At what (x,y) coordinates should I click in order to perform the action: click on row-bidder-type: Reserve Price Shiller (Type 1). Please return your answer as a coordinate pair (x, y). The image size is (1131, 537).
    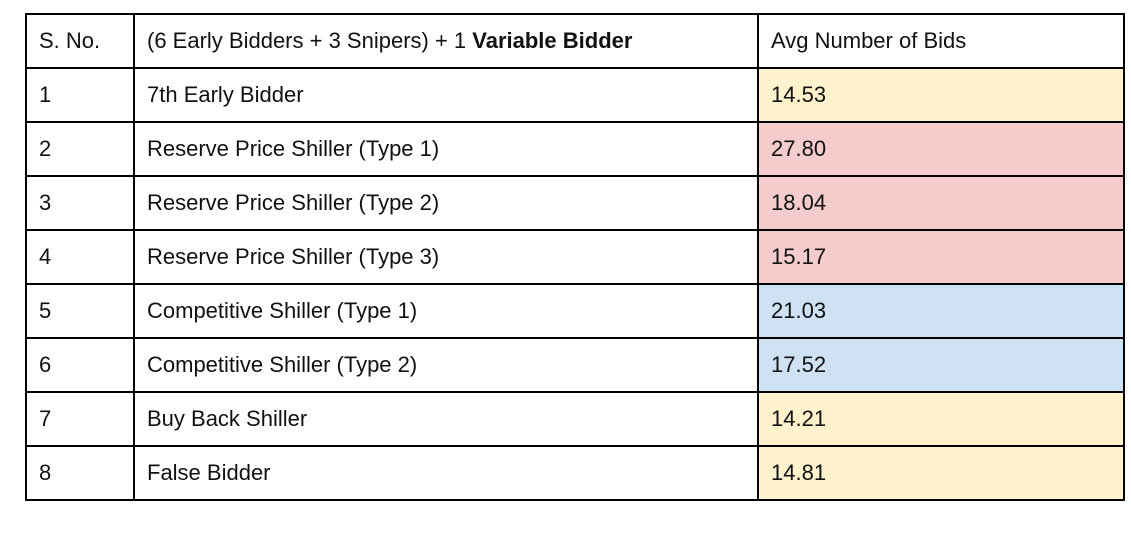
    Looking at the image, I should click on (446, 149).